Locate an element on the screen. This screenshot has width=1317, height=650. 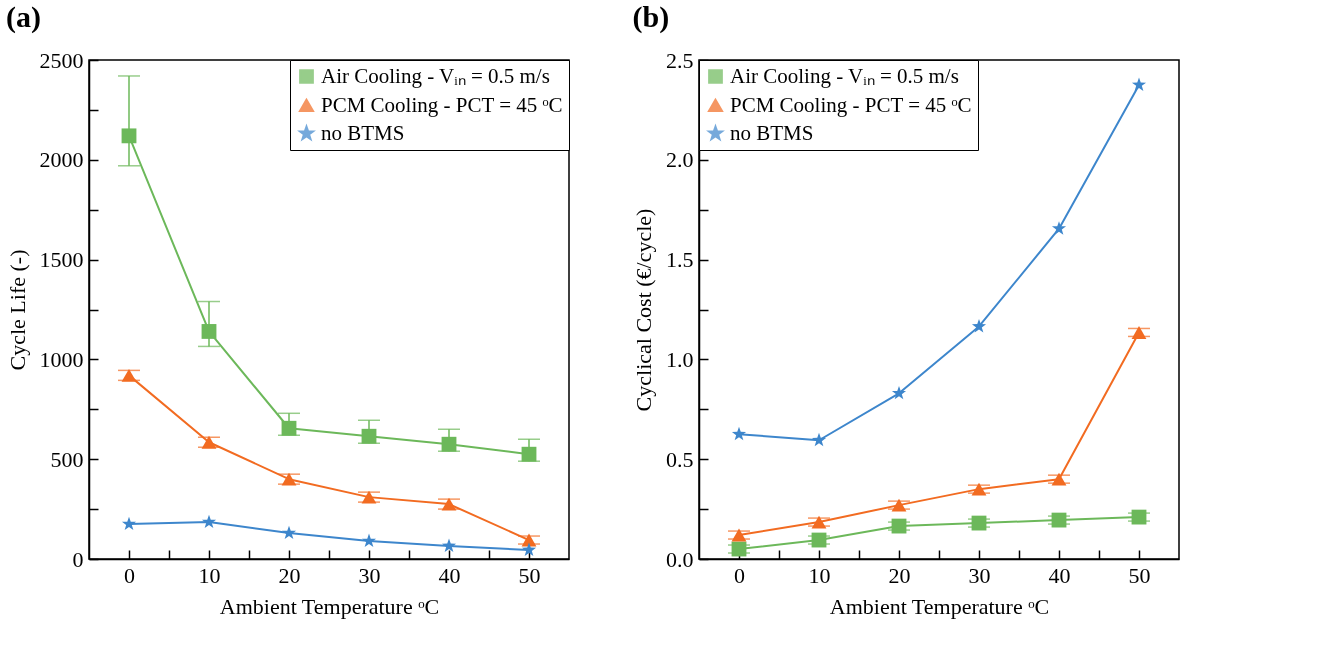
y-tick-label: 2000 is located at coordinates (61, 160).